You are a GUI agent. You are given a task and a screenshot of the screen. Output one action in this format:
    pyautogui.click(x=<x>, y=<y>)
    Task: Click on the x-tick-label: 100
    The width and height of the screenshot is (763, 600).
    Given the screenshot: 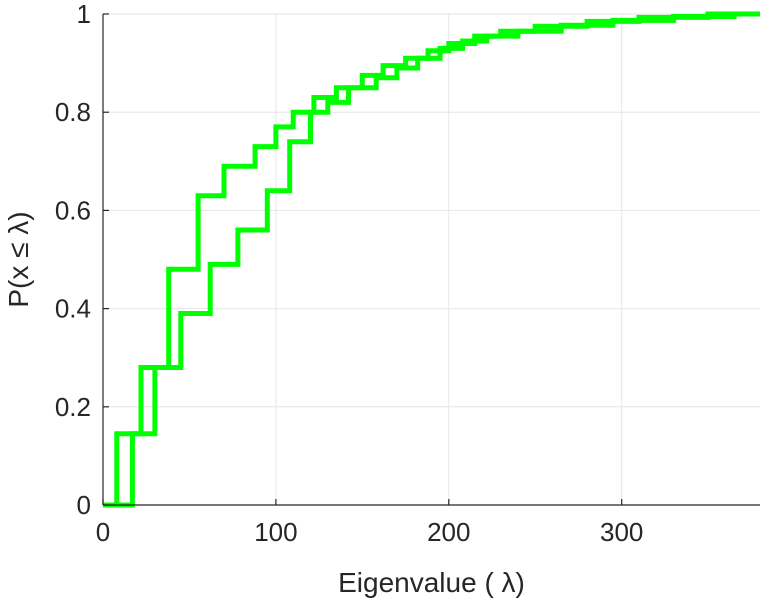 What is the action you would take?
    pyautogui.click(x=275, y=532)
    